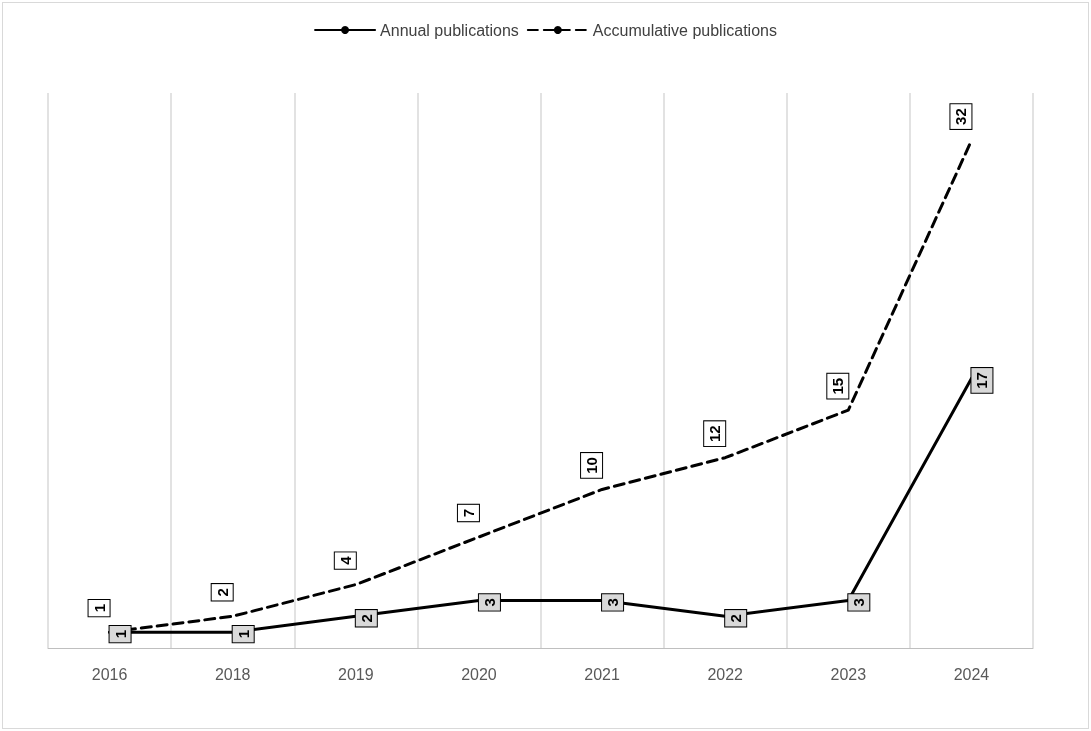  Describe the element at coordinates (602, 674) in the screenshot. I see `x-tick-label: 2021` at that location.